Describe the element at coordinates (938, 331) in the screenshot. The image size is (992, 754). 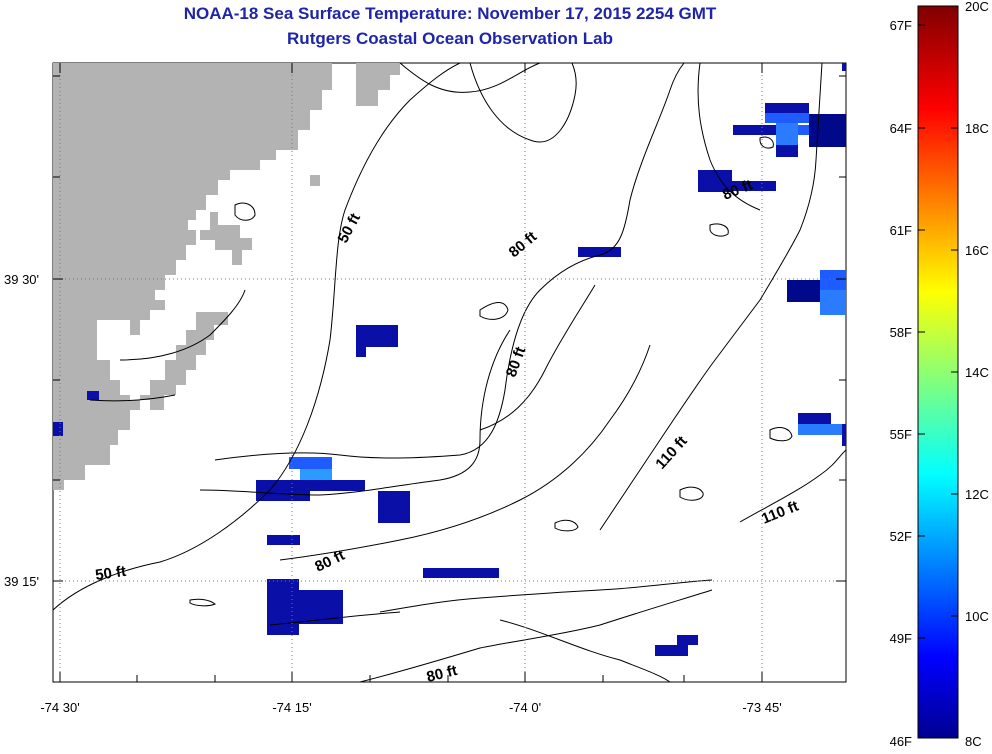
I see `colorbar-ticks` at that location.